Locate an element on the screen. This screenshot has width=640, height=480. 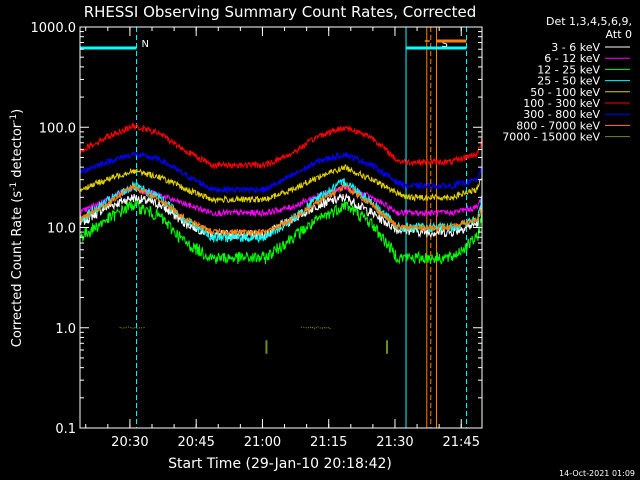
legend-label: 7000 - 15000 keV is located at coordinates (551, 137).